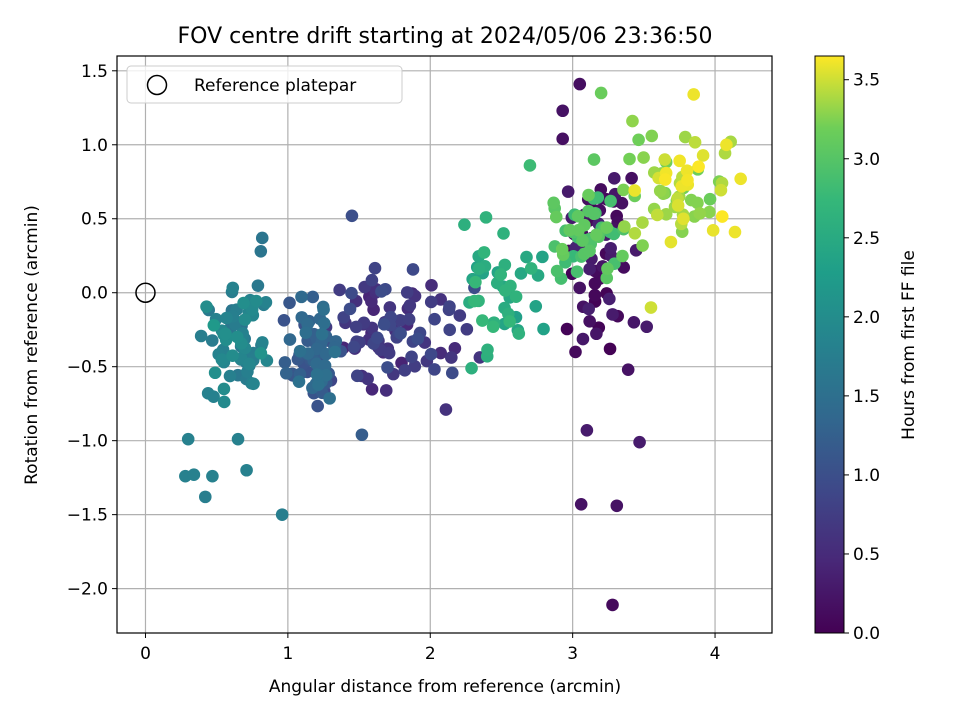  What do you see at coordinates (87, 516) in the screenshot?
I see `y-tick-label: −1.5` at bounding box center [87, 516].